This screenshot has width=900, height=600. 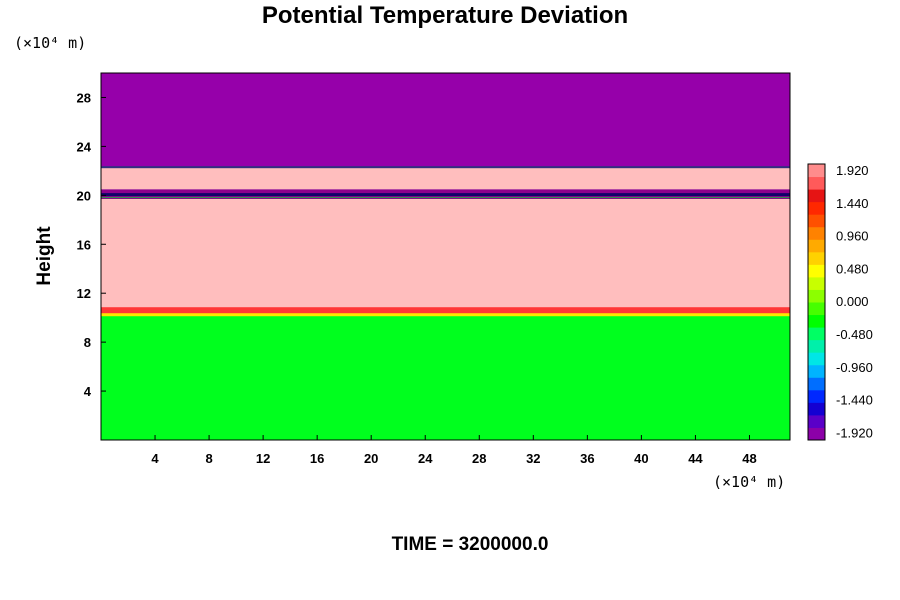 I want to click on x-tick-label: 44, so click(x=695, y=458).